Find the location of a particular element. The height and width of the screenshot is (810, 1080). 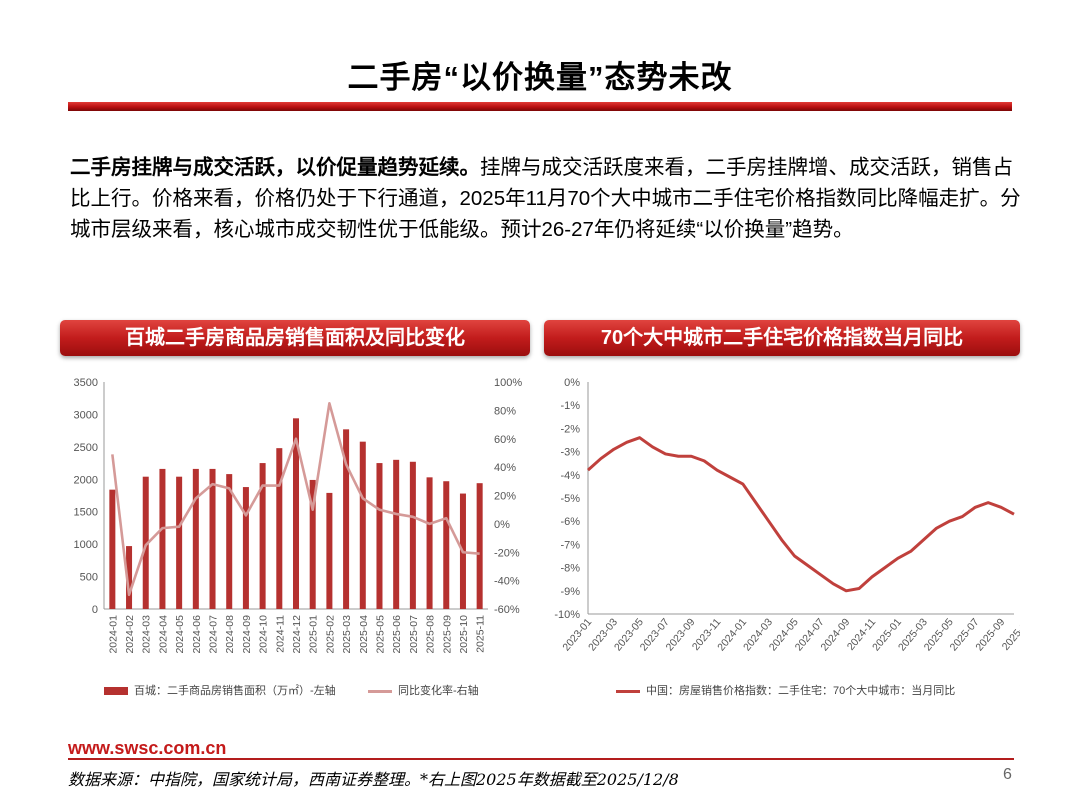

x-tick-label: 2024-04 is located at coordinates (163, 634).